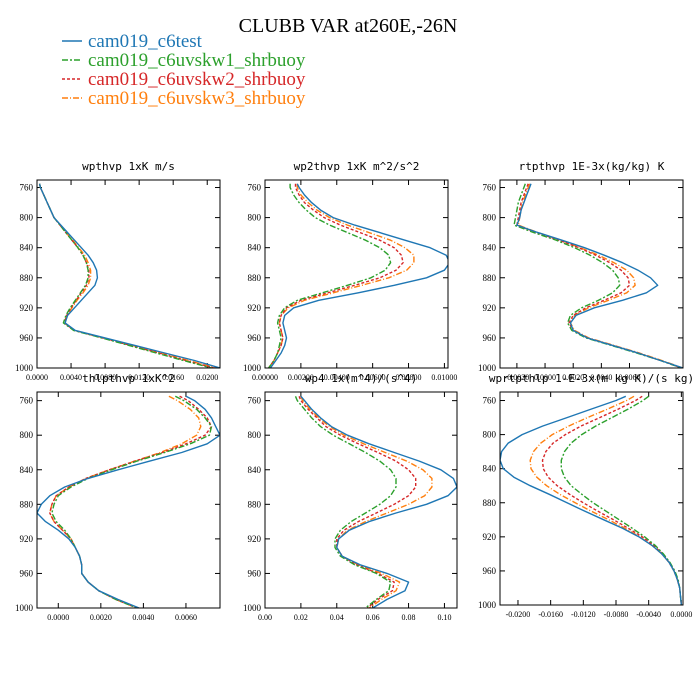 The width and height of the screenshot is (700, 700). What do you see at coordinates (301, 377) in the screenshot?
I see `x-tick-label: 0.00200` at bounding box center [301, 377].